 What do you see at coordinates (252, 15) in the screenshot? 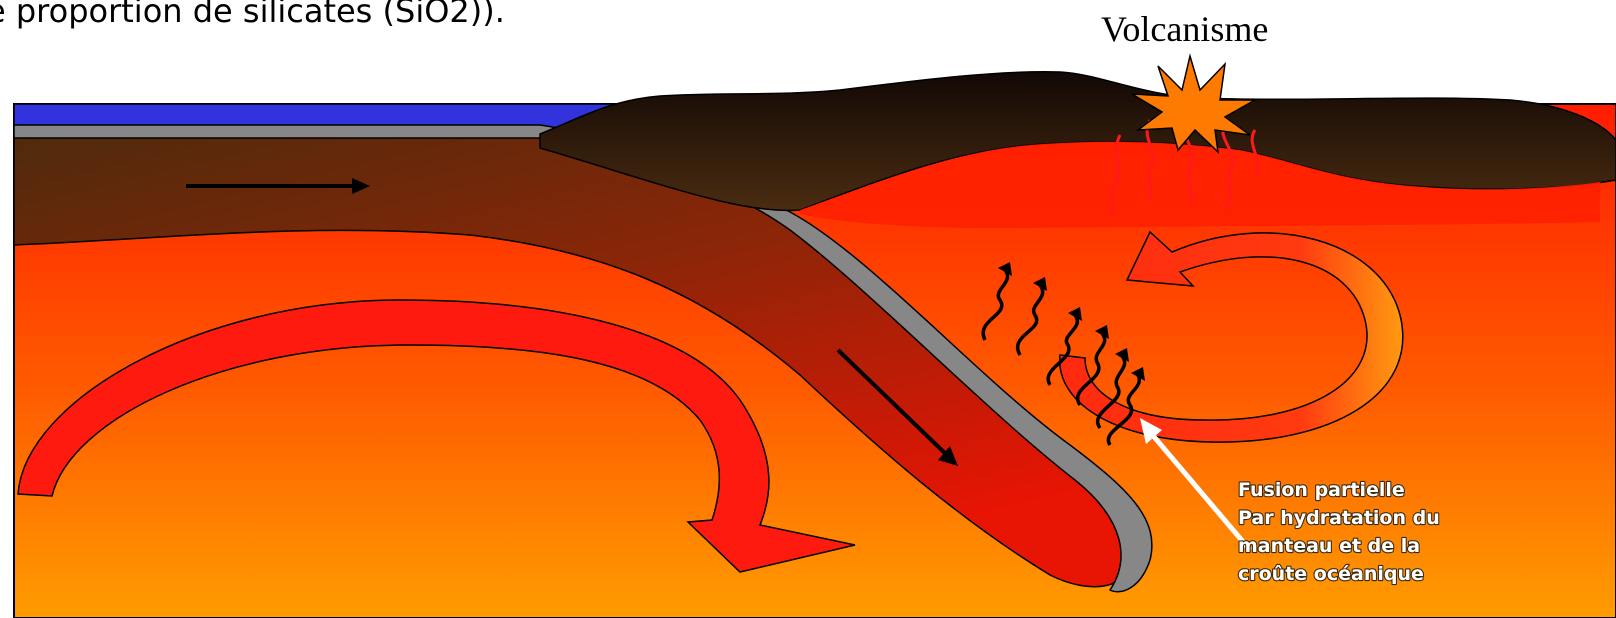
I see `intro-text: e proportion de silicates (SiO2)).` at bounding box center [252, 15].